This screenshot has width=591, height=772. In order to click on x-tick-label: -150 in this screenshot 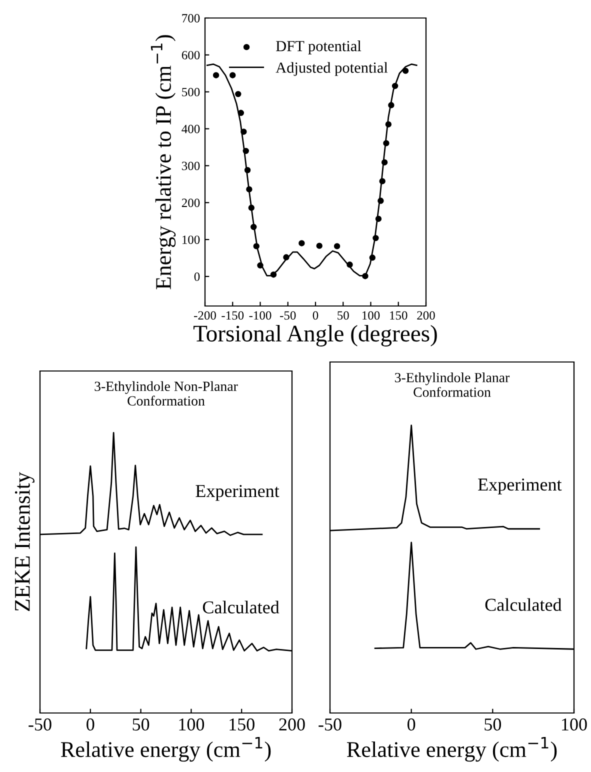, I will do `click(233, 315)`.